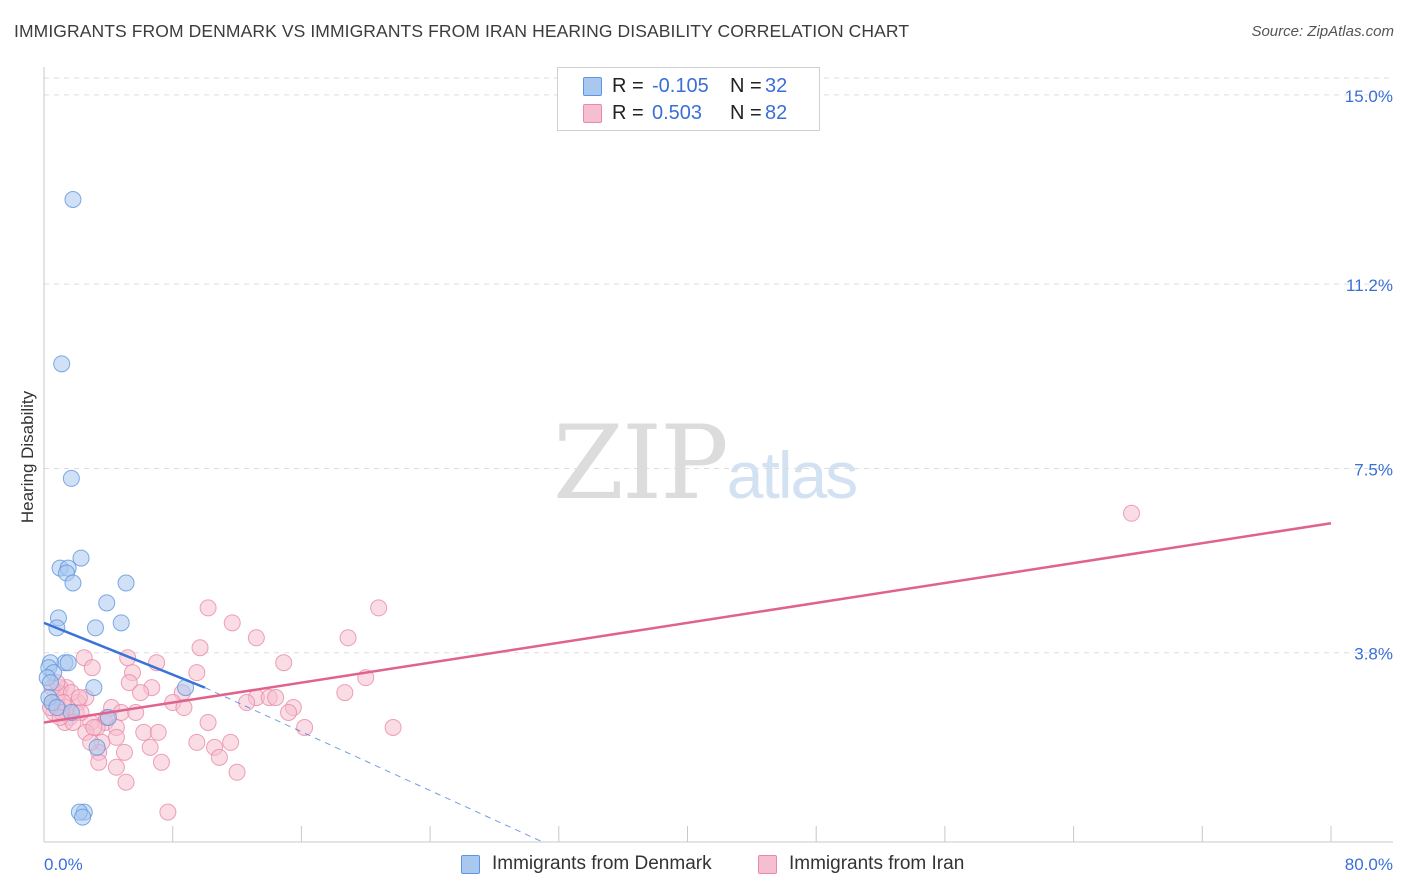  Describe the element at coordinates (688, 99) in the screenshot. I see `correlation-legend: R = -0.105 N = 32 R = 0.503 N = 82` at that location.